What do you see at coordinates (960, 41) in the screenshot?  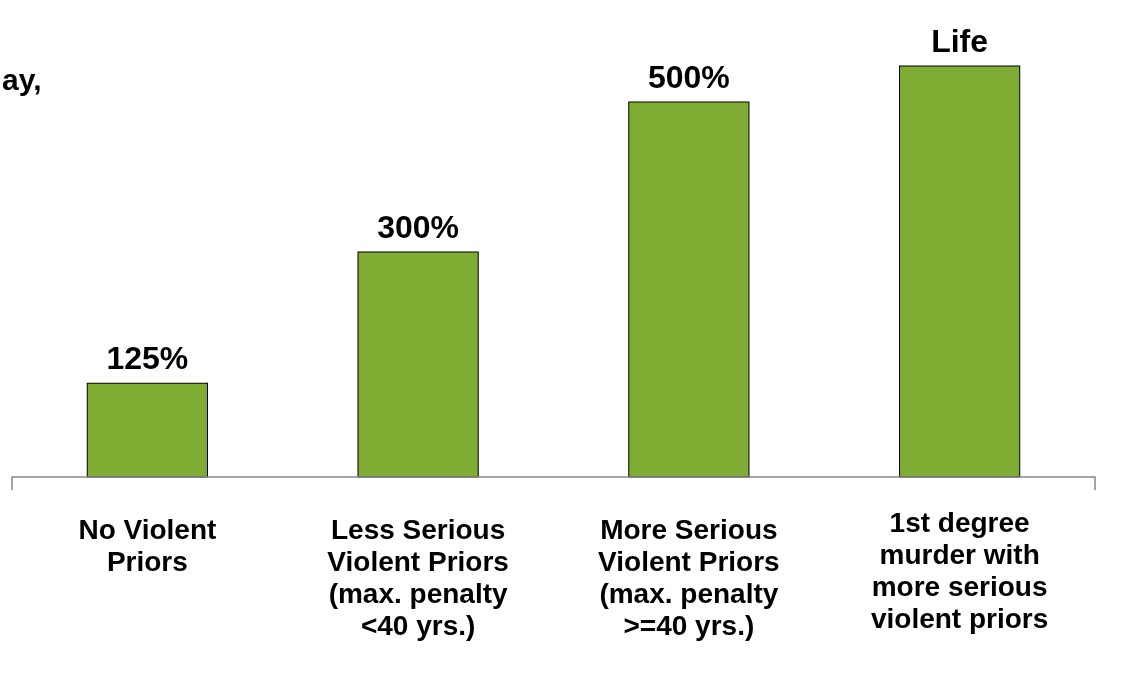 I see `data-label: Life` at bounding box center [960, 41].